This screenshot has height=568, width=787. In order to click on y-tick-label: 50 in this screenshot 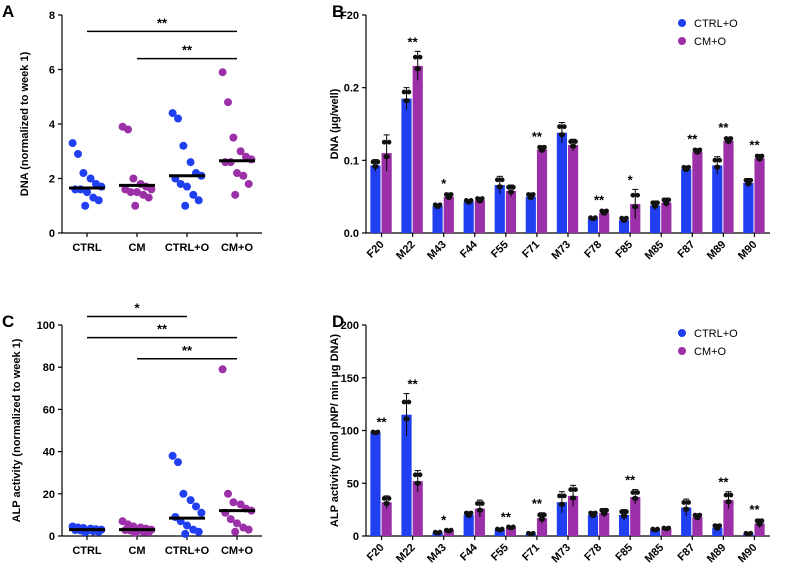, I will do `click(353, 484)`.